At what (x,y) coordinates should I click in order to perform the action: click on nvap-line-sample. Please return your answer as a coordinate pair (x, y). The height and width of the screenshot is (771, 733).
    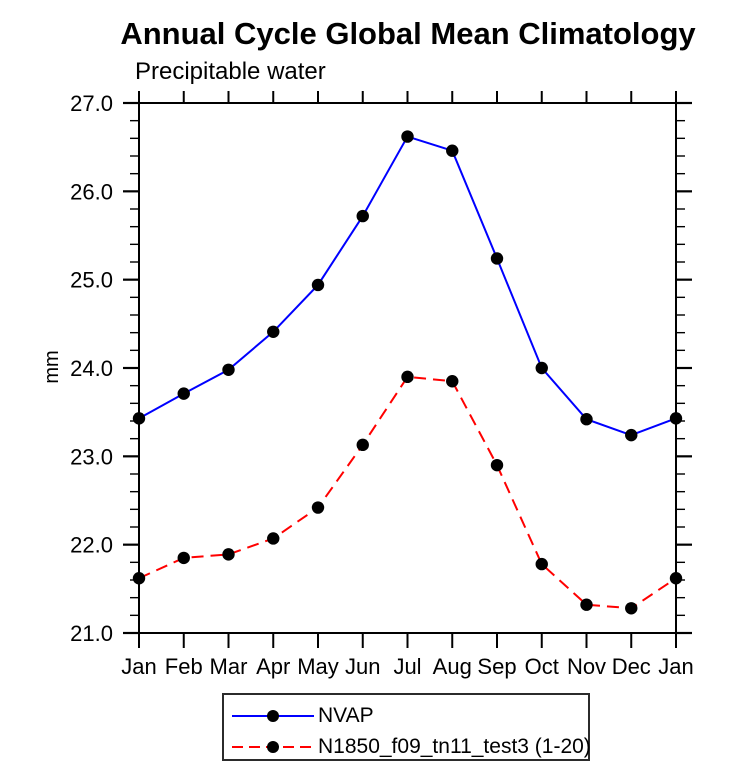
    Looking at the image, I should click on (273, 716).